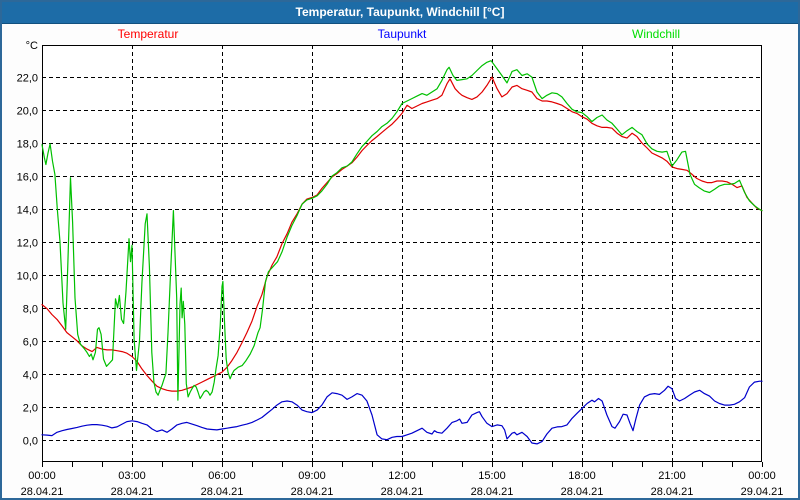 The image size is (800, 500). What do you see at coordinates (672, 476) in the screenshot?
I see `x-tick-time: 21:00` at bounding box center [672, 476].